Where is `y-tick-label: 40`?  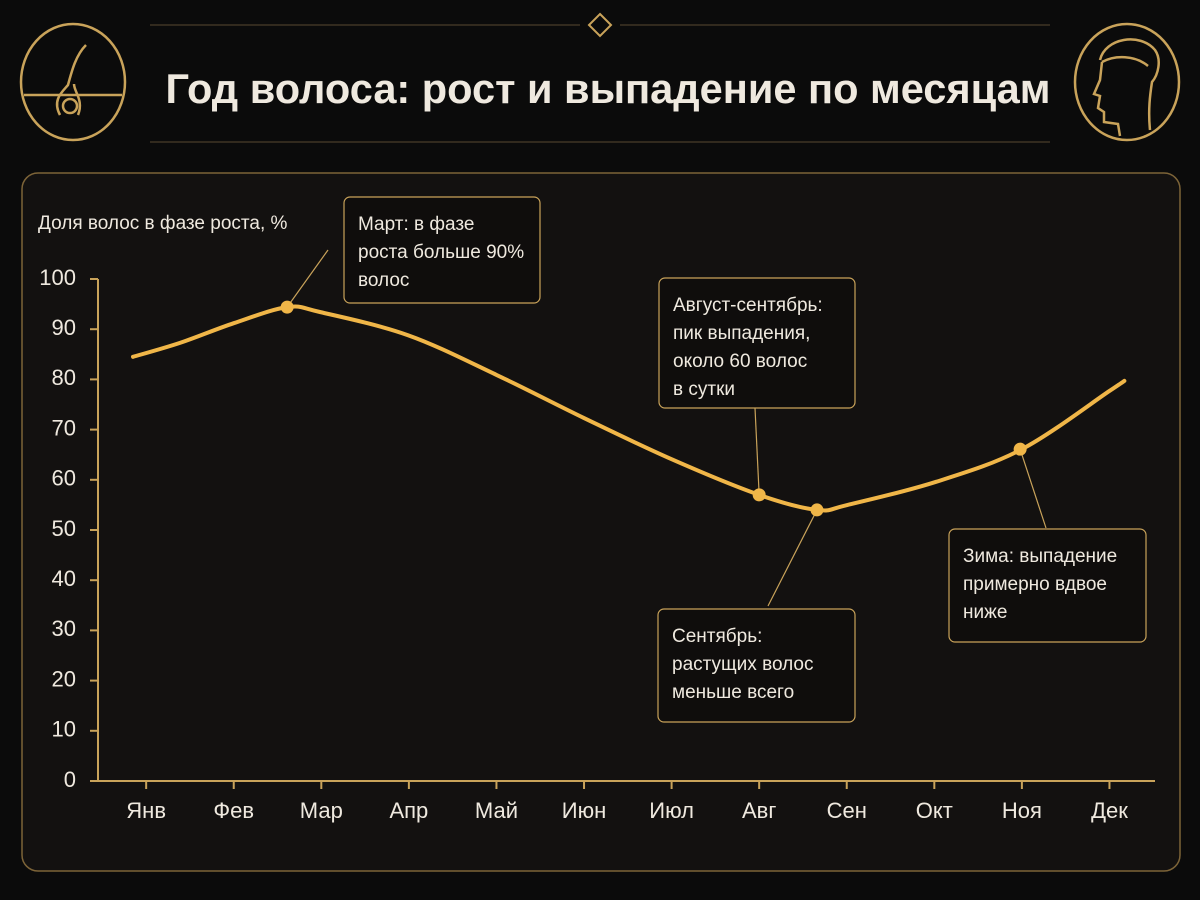
y-tick-label: 40 is located at coordinates (64, 578).